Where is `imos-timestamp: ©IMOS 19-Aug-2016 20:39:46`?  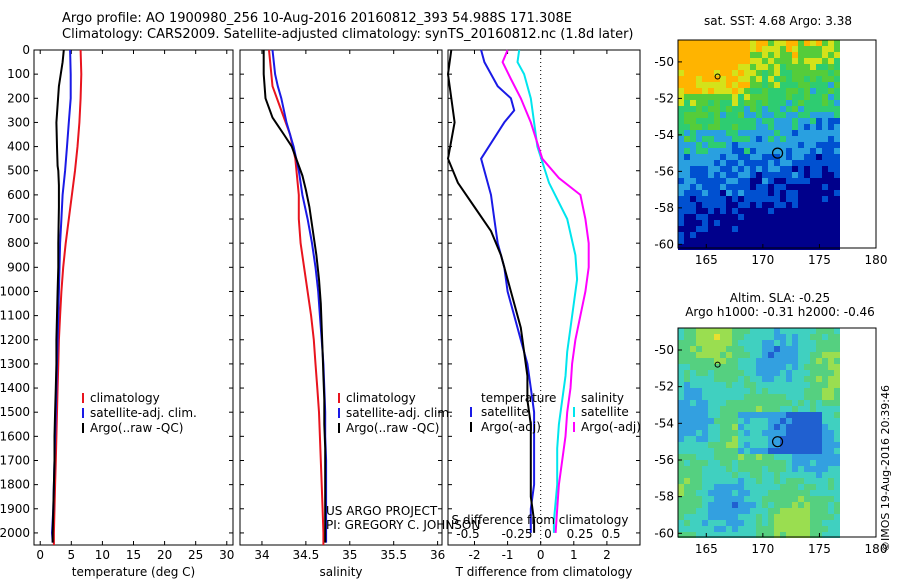 imos-timestamp: ©IMOS 19-Aug-2016 20:39:46 is located at coordinates (885, 468).